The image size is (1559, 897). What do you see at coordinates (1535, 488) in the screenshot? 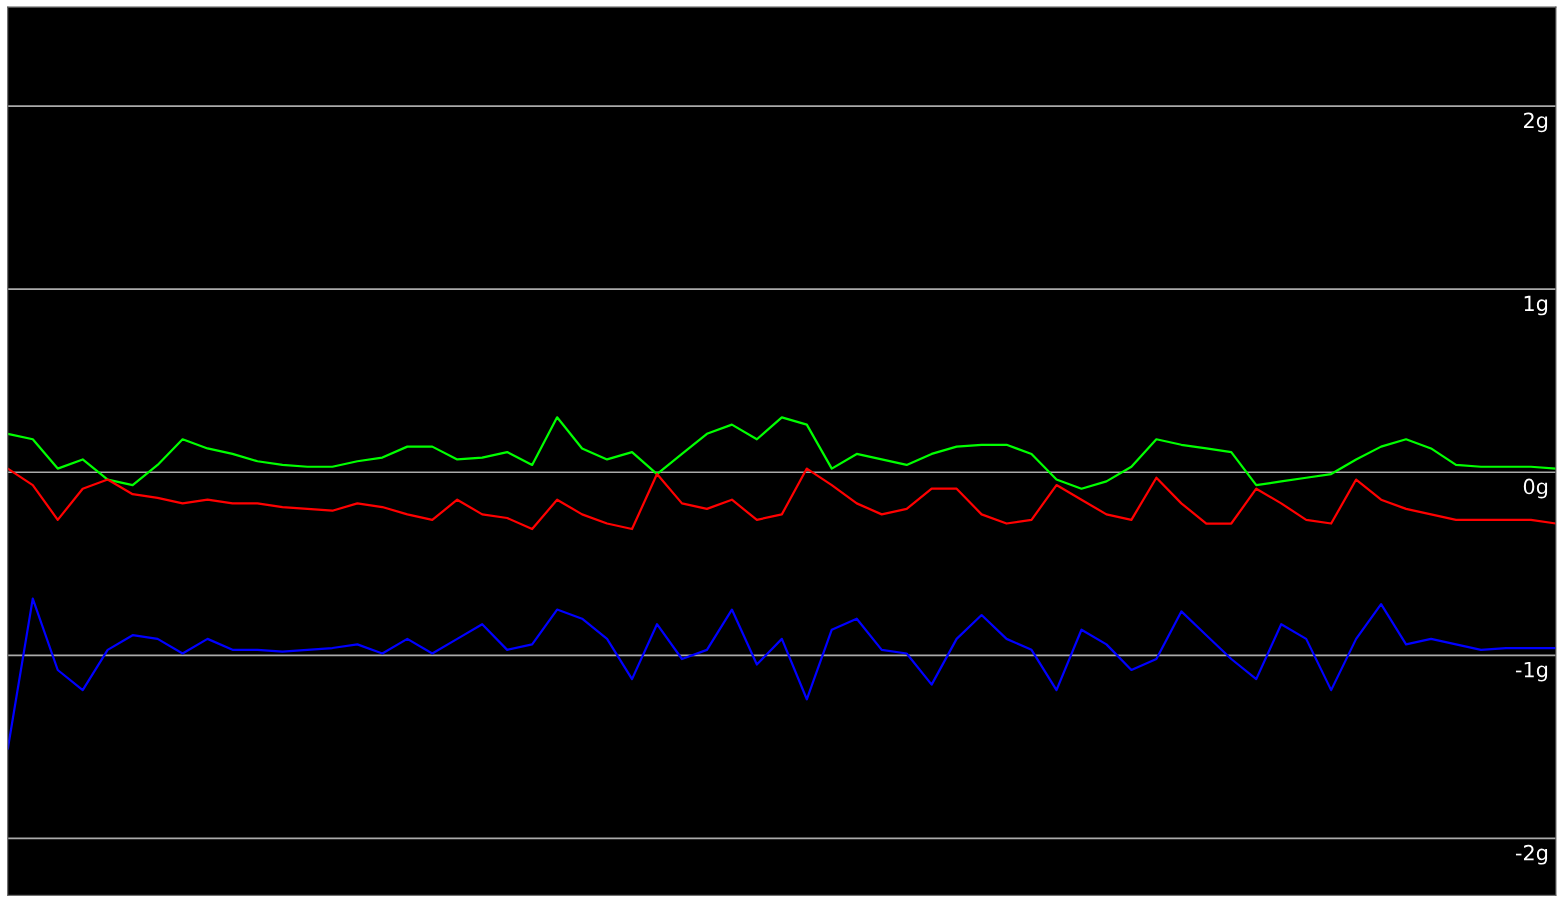
I see `y-tick-label: 0g` at bounding box center [1535, 488].